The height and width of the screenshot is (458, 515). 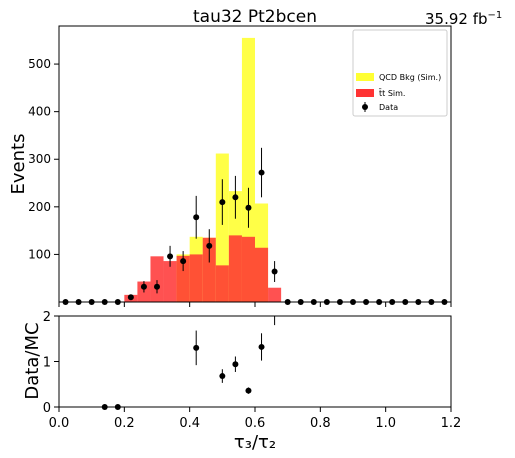 What do you see at coordinates (410, 77) in the screenshot?
I see `legend-label-qcd: QCD Bkg (Sim.)` at bounding box center [410, 77].